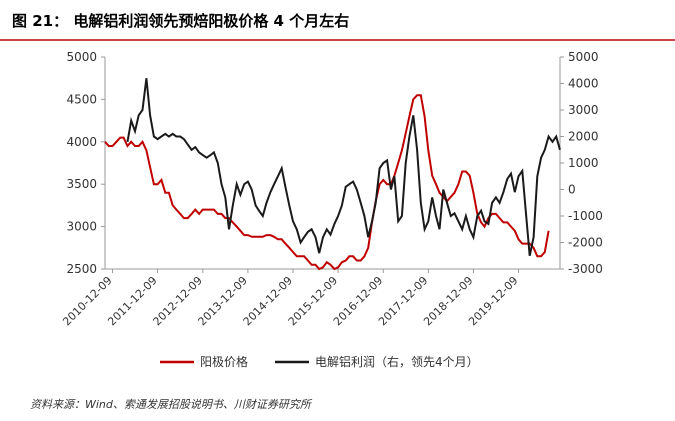  I want to click on y2-tick-label: 0, so click(572, 190).